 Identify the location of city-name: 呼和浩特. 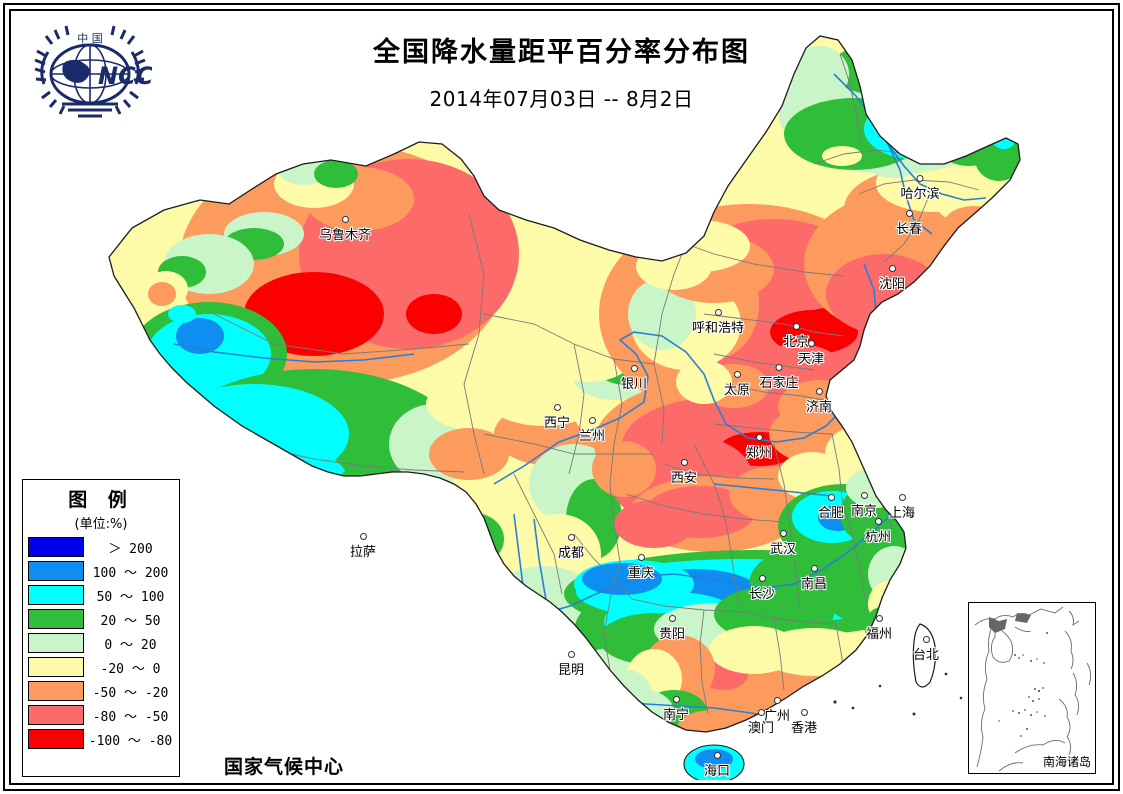
(718, 328).